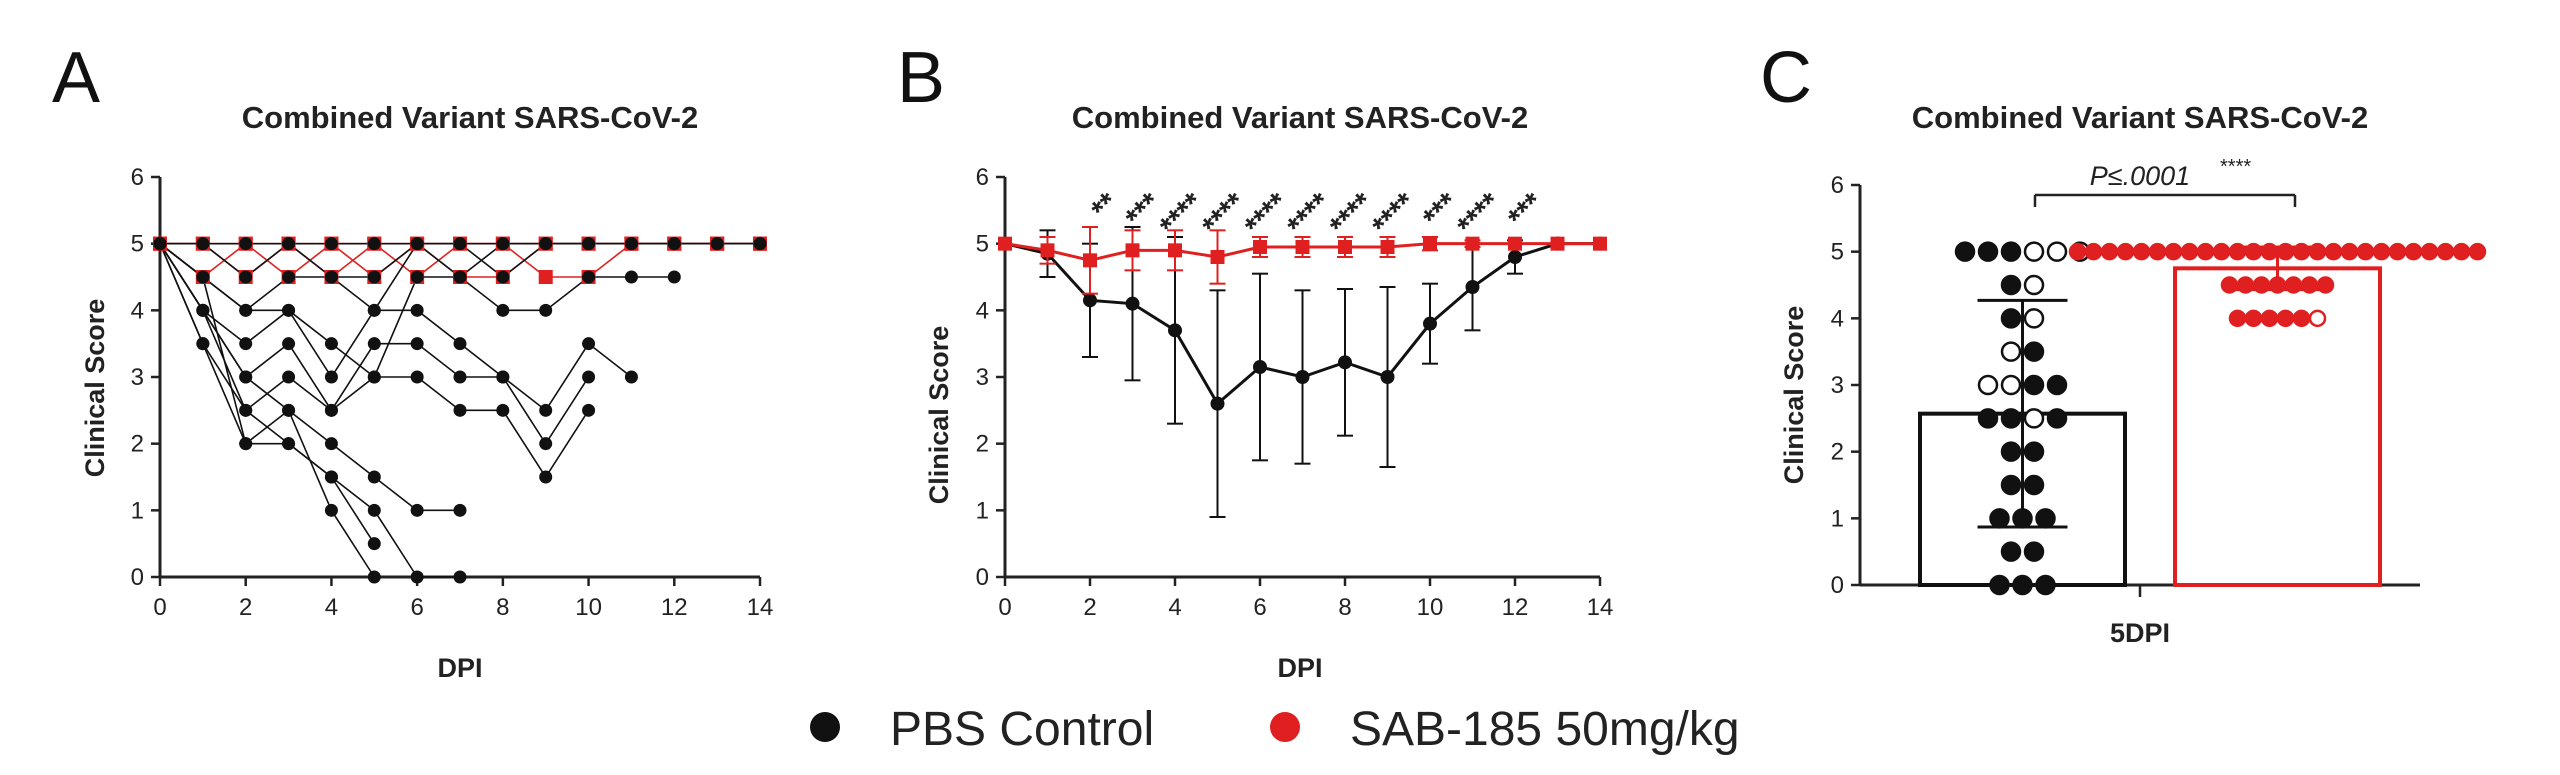 The image size is (2560, 775). What do you see at coordinates (1300, 117) in the screenshot?
I see `panel-b-title: Combined Variant SARS-CoV-2` at bounding box center [1300, 117].